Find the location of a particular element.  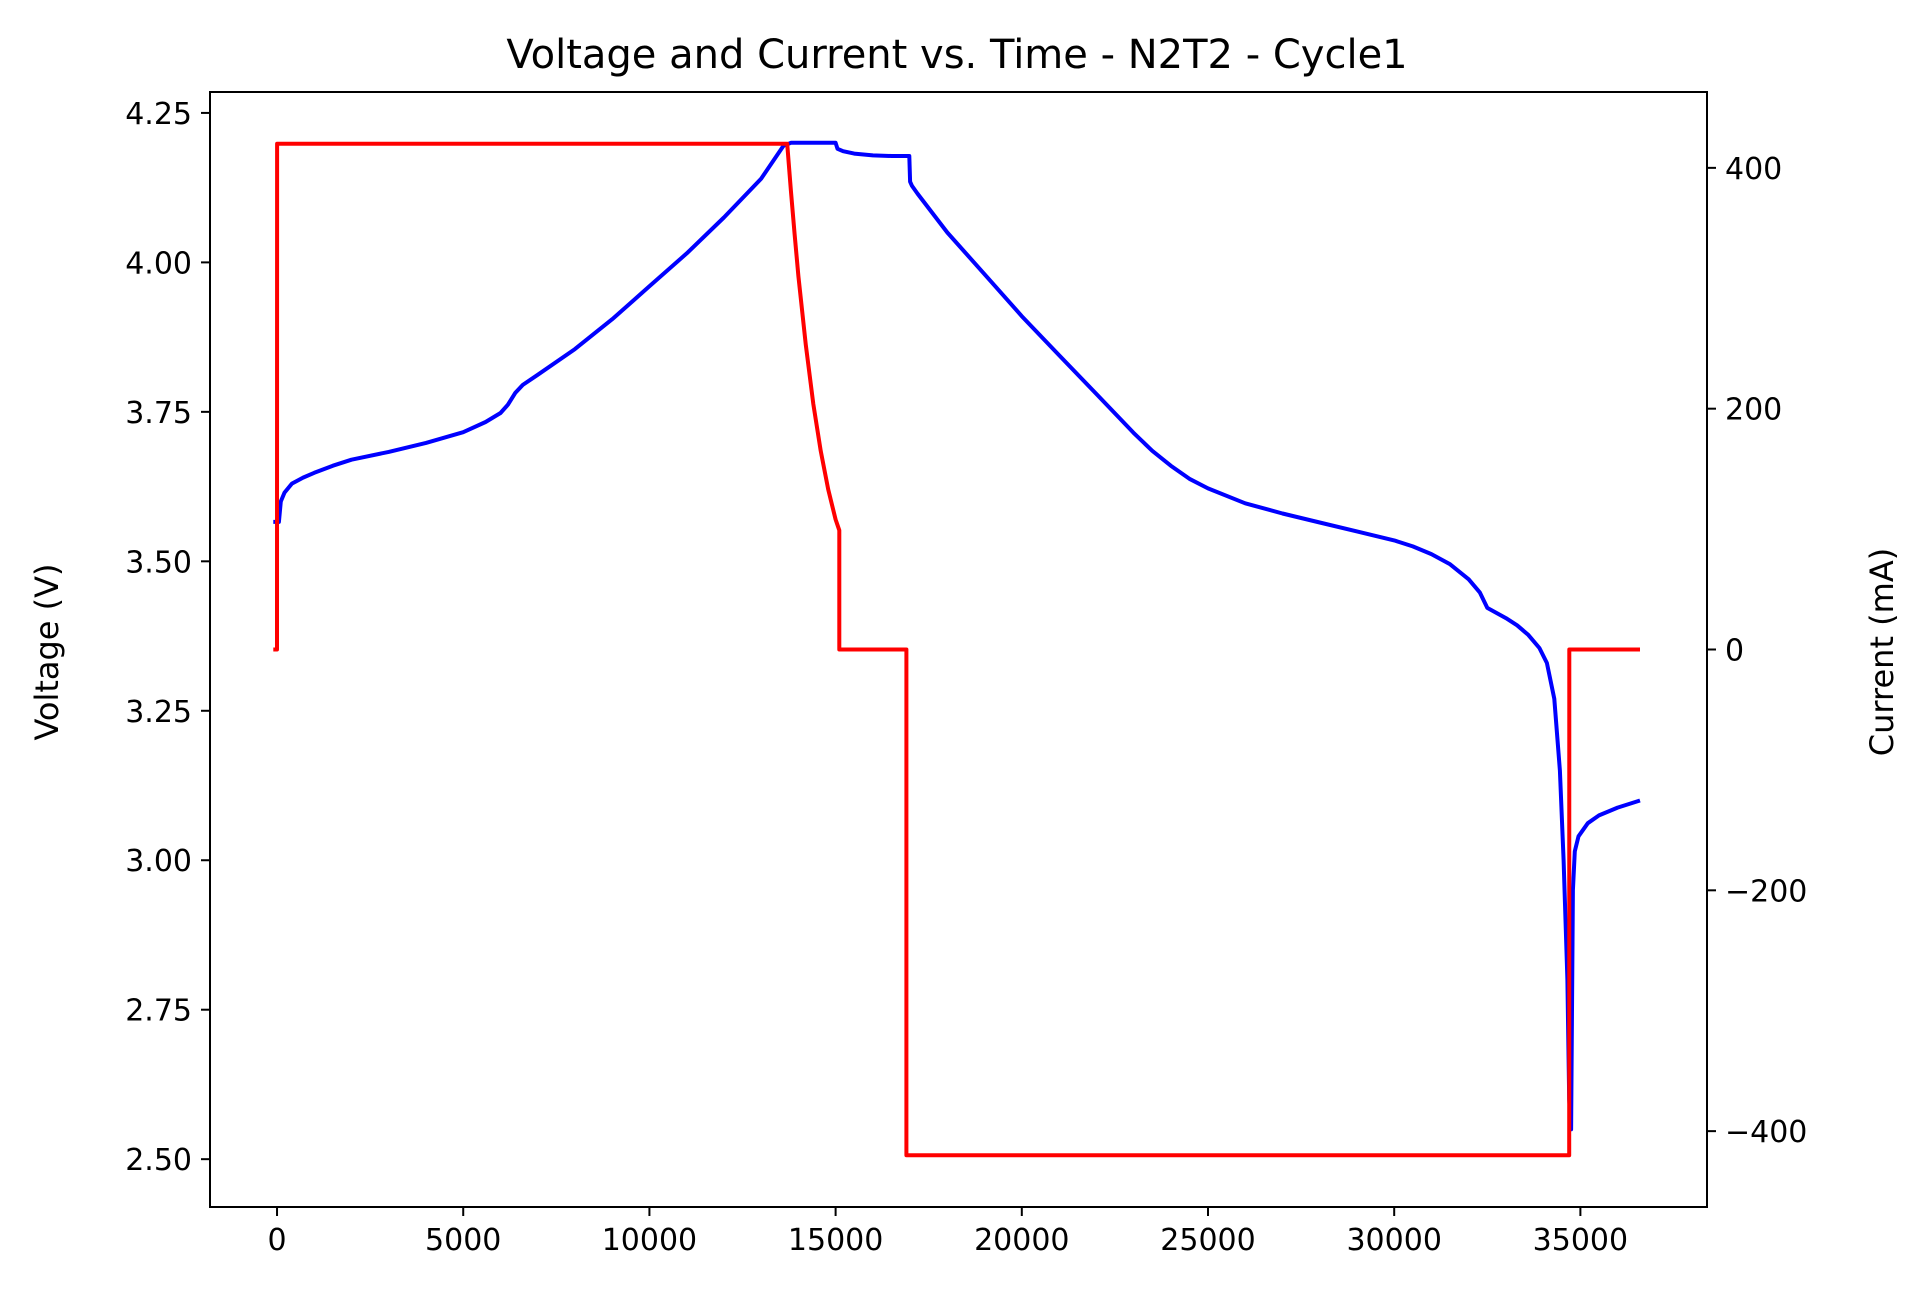

y-tick-label: 3.25 is located at coordinates (158, 712).